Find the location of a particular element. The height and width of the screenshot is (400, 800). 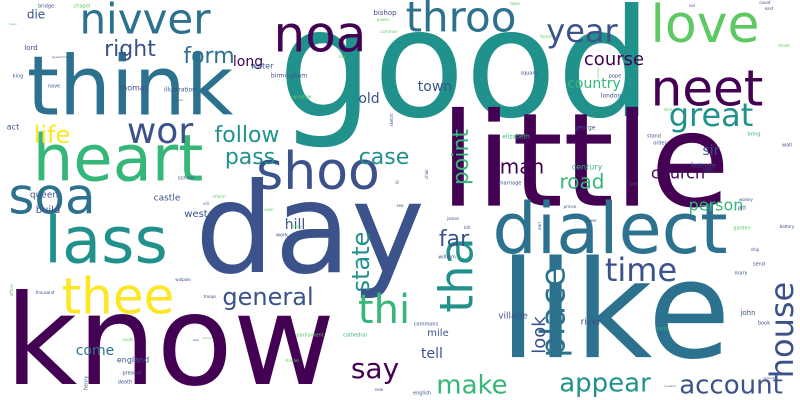

cloud-word-battery: battery is located at coordinates (787, 226).